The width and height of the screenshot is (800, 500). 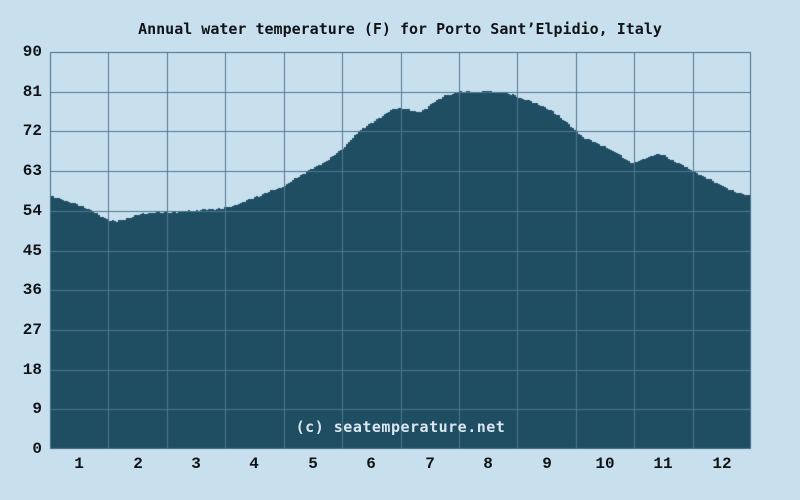 I want to click on x-tick-label: 10, so click(x=605, y=464).